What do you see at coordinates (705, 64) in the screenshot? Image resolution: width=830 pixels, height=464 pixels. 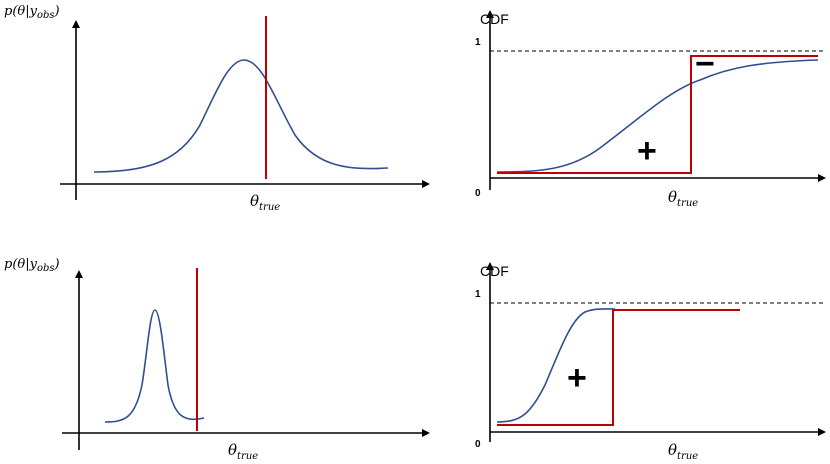 I see `minus-sign: −` at bounding box center [705, 64].